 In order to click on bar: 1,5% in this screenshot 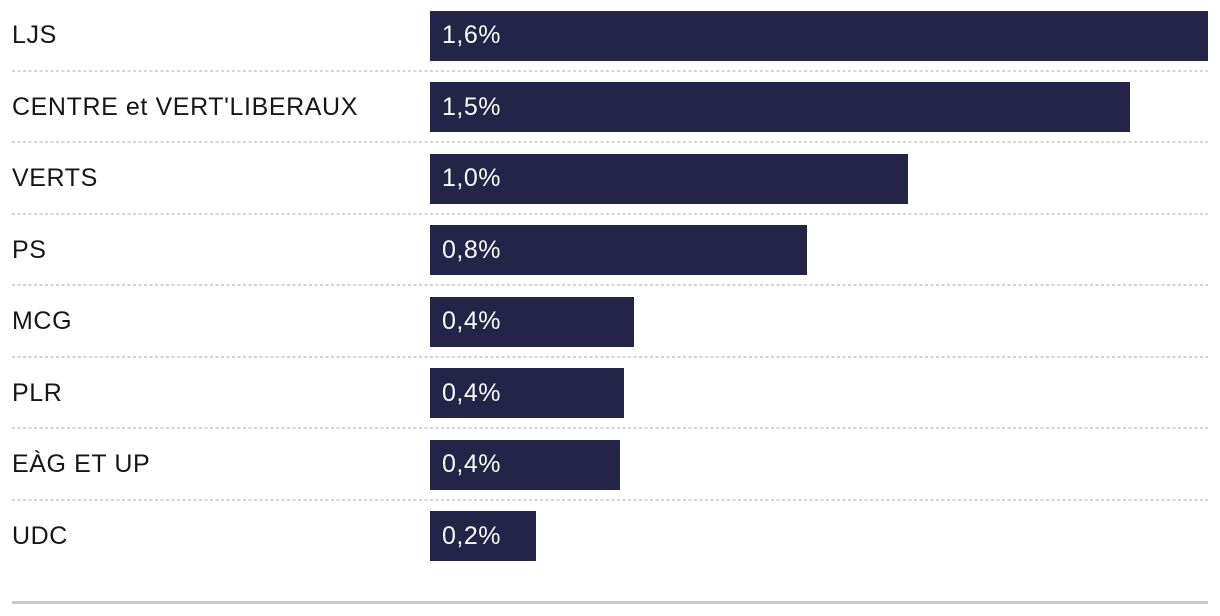, I will do `click(780, 107)`.